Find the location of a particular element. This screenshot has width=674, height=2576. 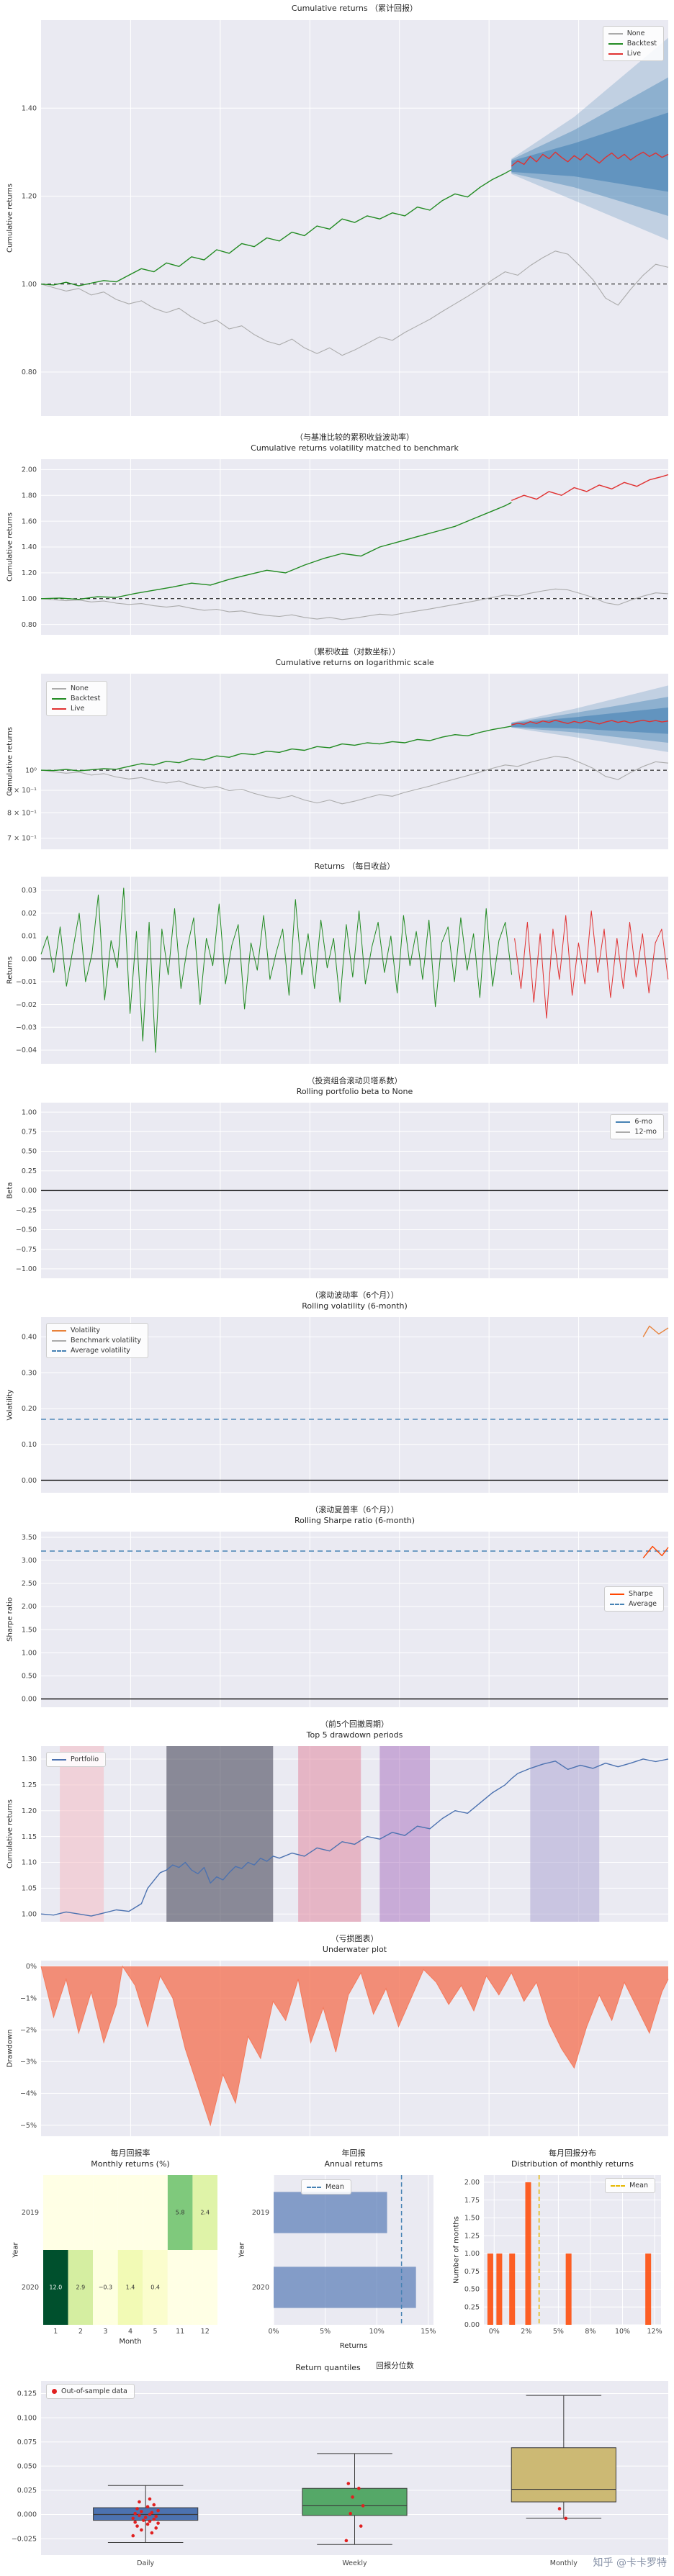

legend-item: Live is located at coordinates (632, 54).